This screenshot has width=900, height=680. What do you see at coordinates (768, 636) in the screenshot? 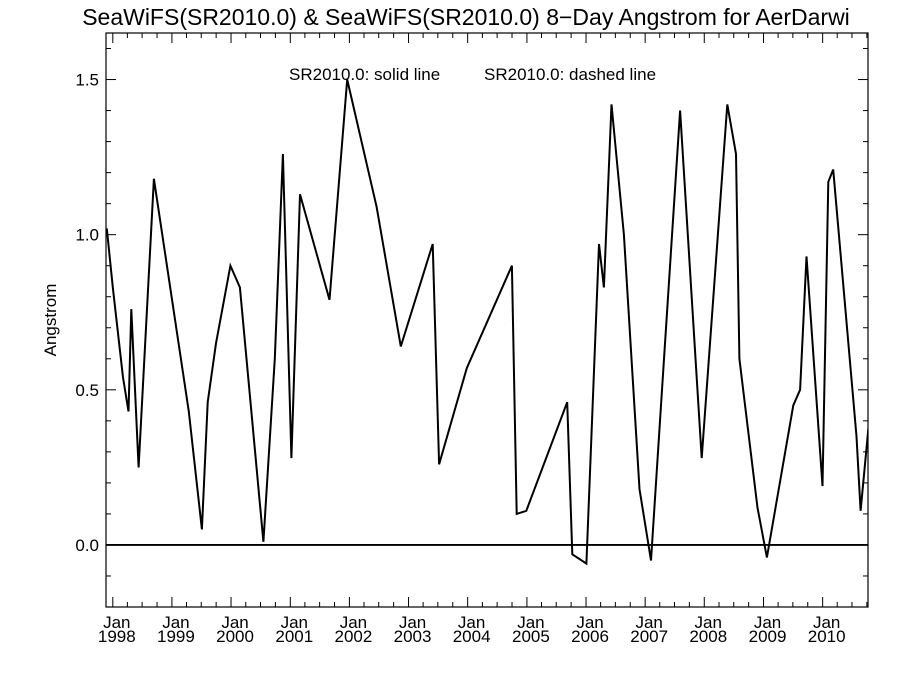
I see `x-tick-label-year: 2009` at bounding box center [768, 636].